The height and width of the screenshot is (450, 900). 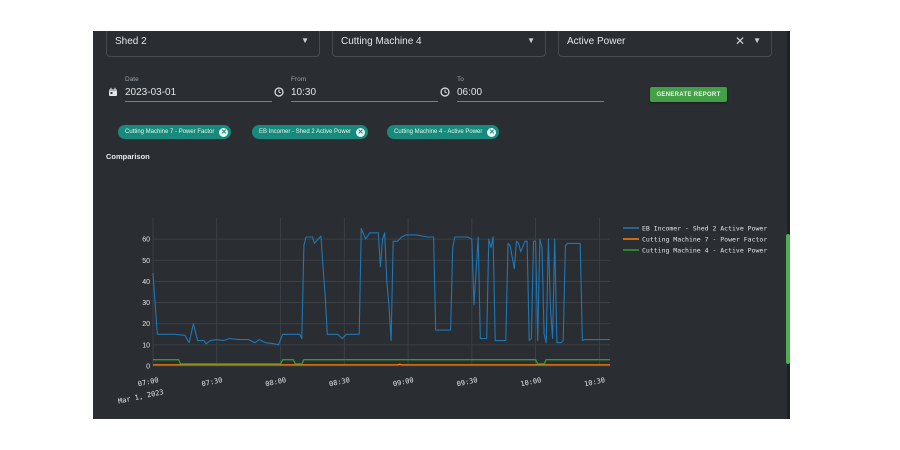 What do you see at coordinates (364, 101) in the screenshot?
I see `from-underline` at bounding box center [364, 101].